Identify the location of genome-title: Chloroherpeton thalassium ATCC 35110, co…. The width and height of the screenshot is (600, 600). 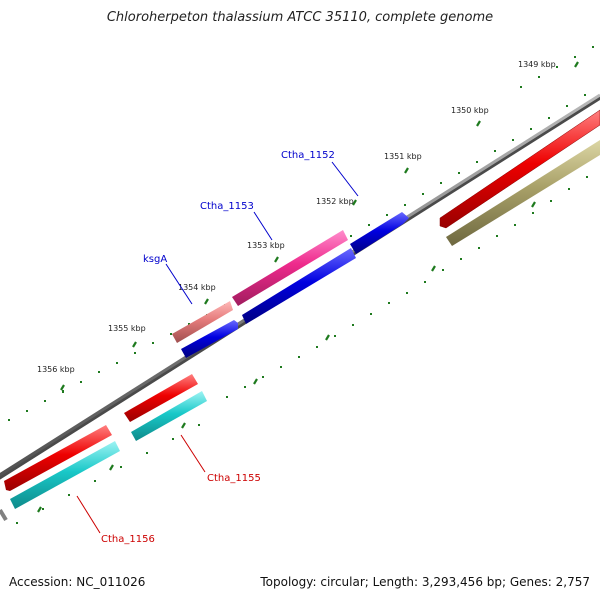
(300, 17).